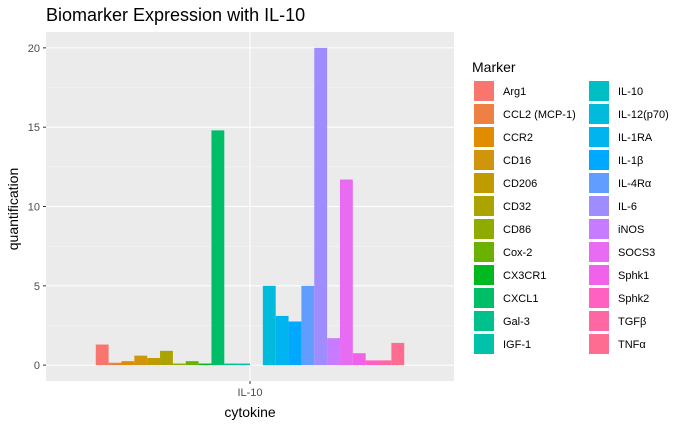 The image size is (690, 427). I want to click on y-tick-label: 0, so click(37, 366).